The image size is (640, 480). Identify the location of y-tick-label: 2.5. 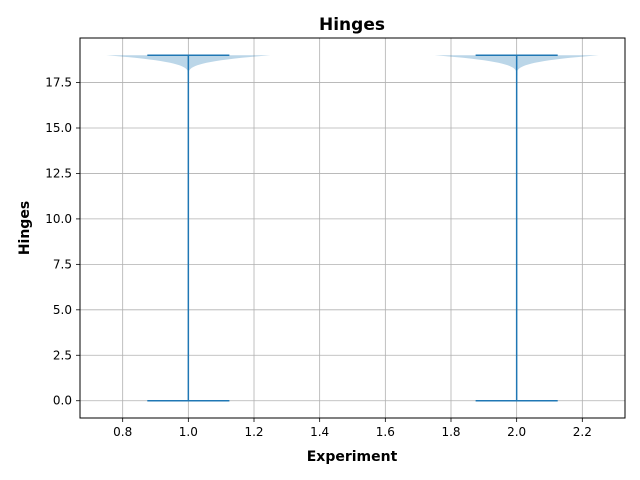
(62, 355).